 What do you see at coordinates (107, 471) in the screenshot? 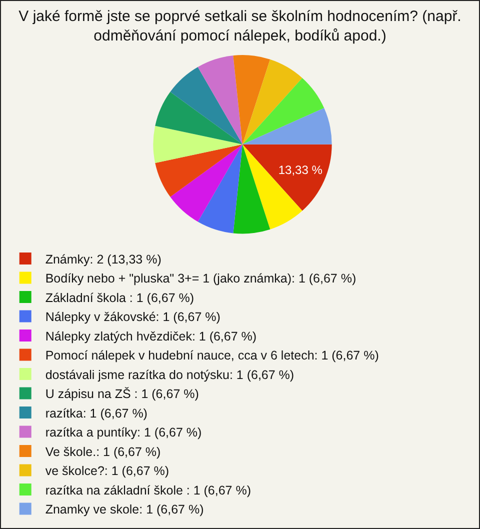
I see `legend-label: ve školce?: 1 (6,67 %)` at bounding box center [107, 471].